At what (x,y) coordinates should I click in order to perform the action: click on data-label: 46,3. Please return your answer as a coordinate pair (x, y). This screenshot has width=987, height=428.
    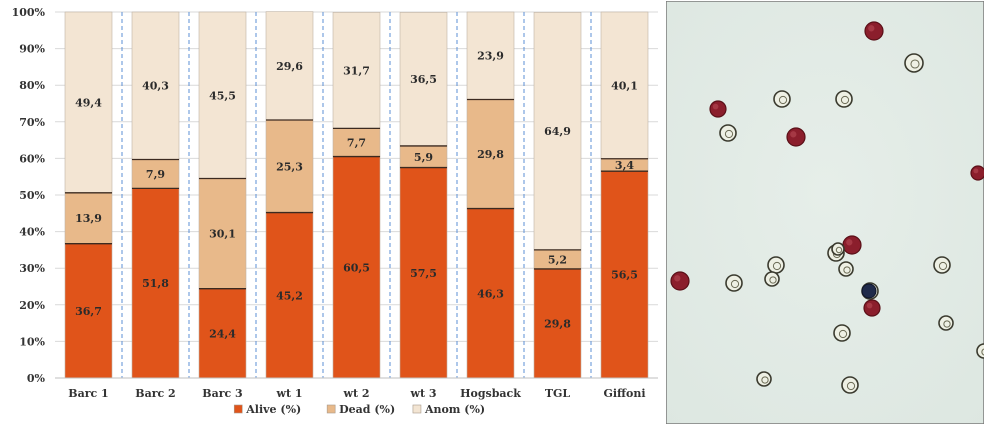
    Looking at the image, I should click on (490, 293).